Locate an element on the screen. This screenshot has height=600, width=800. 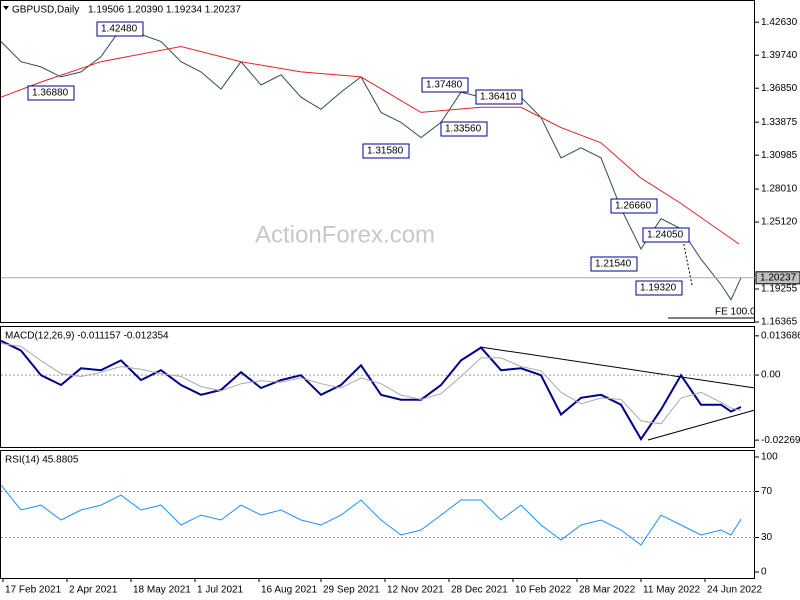
y-tick-label: 70 is located at coordinates (767, 491).